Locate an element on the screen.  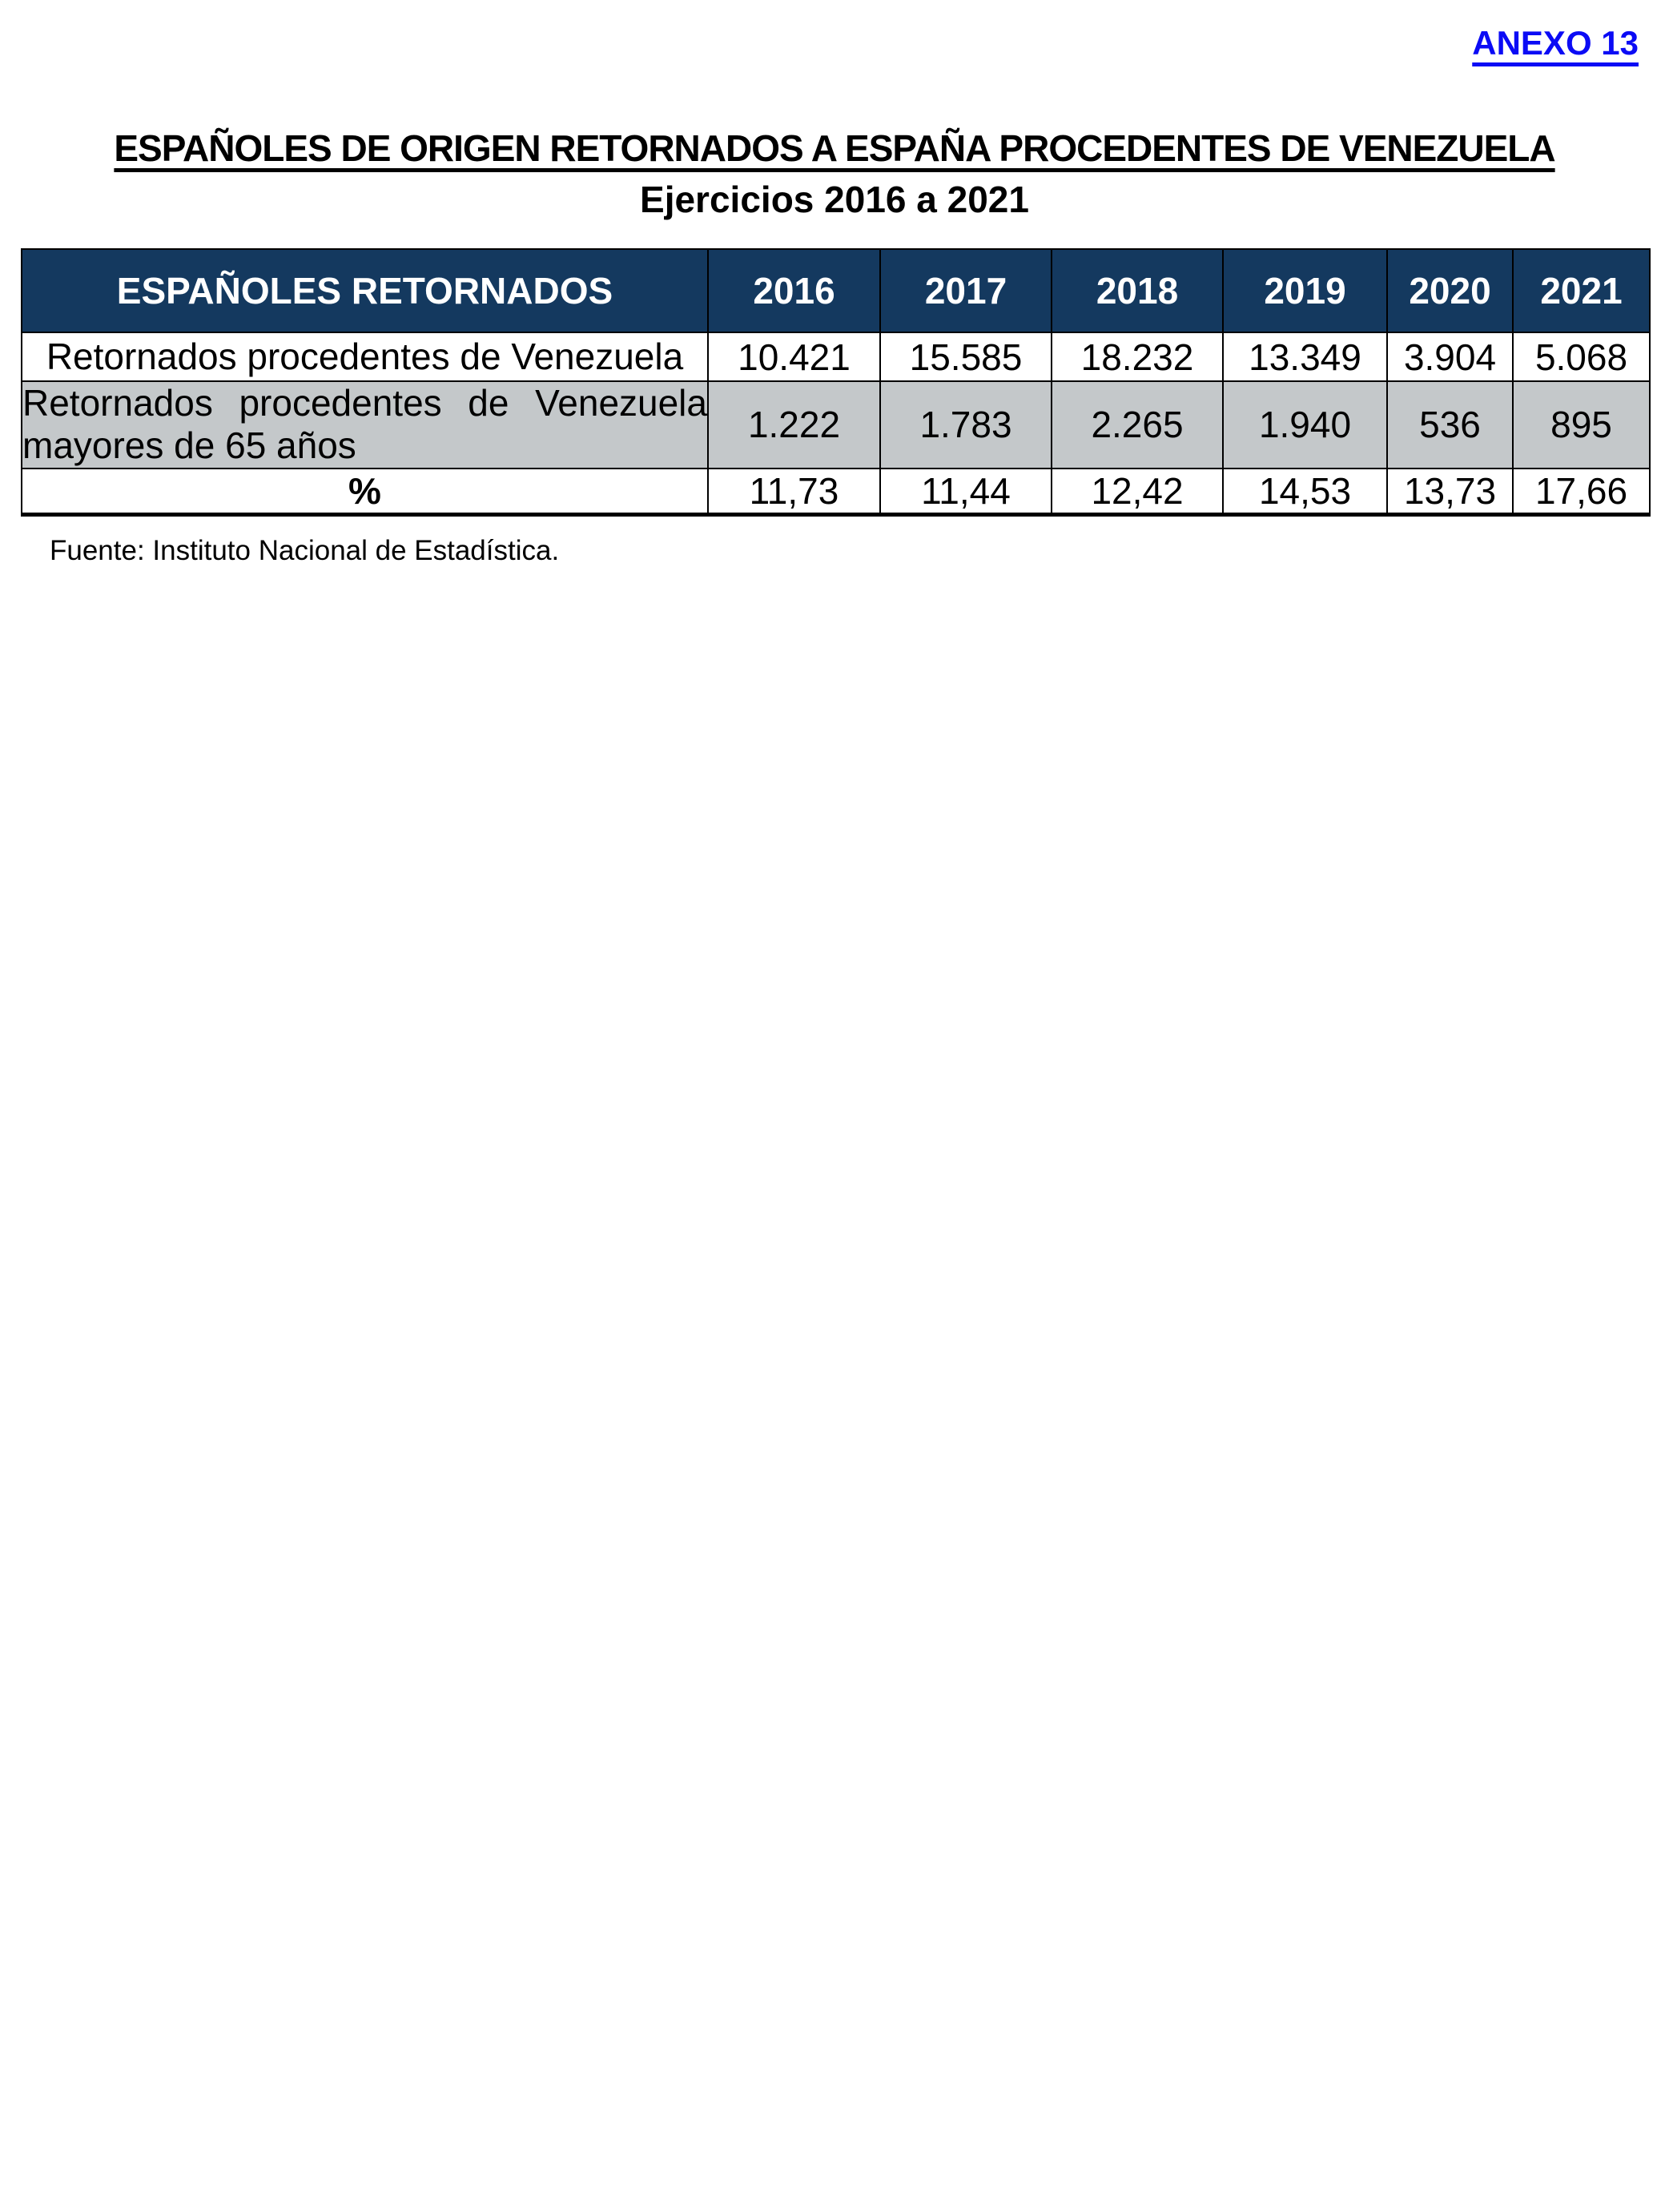
table-cell: 1.940 is located at coordinates (1305, 425).